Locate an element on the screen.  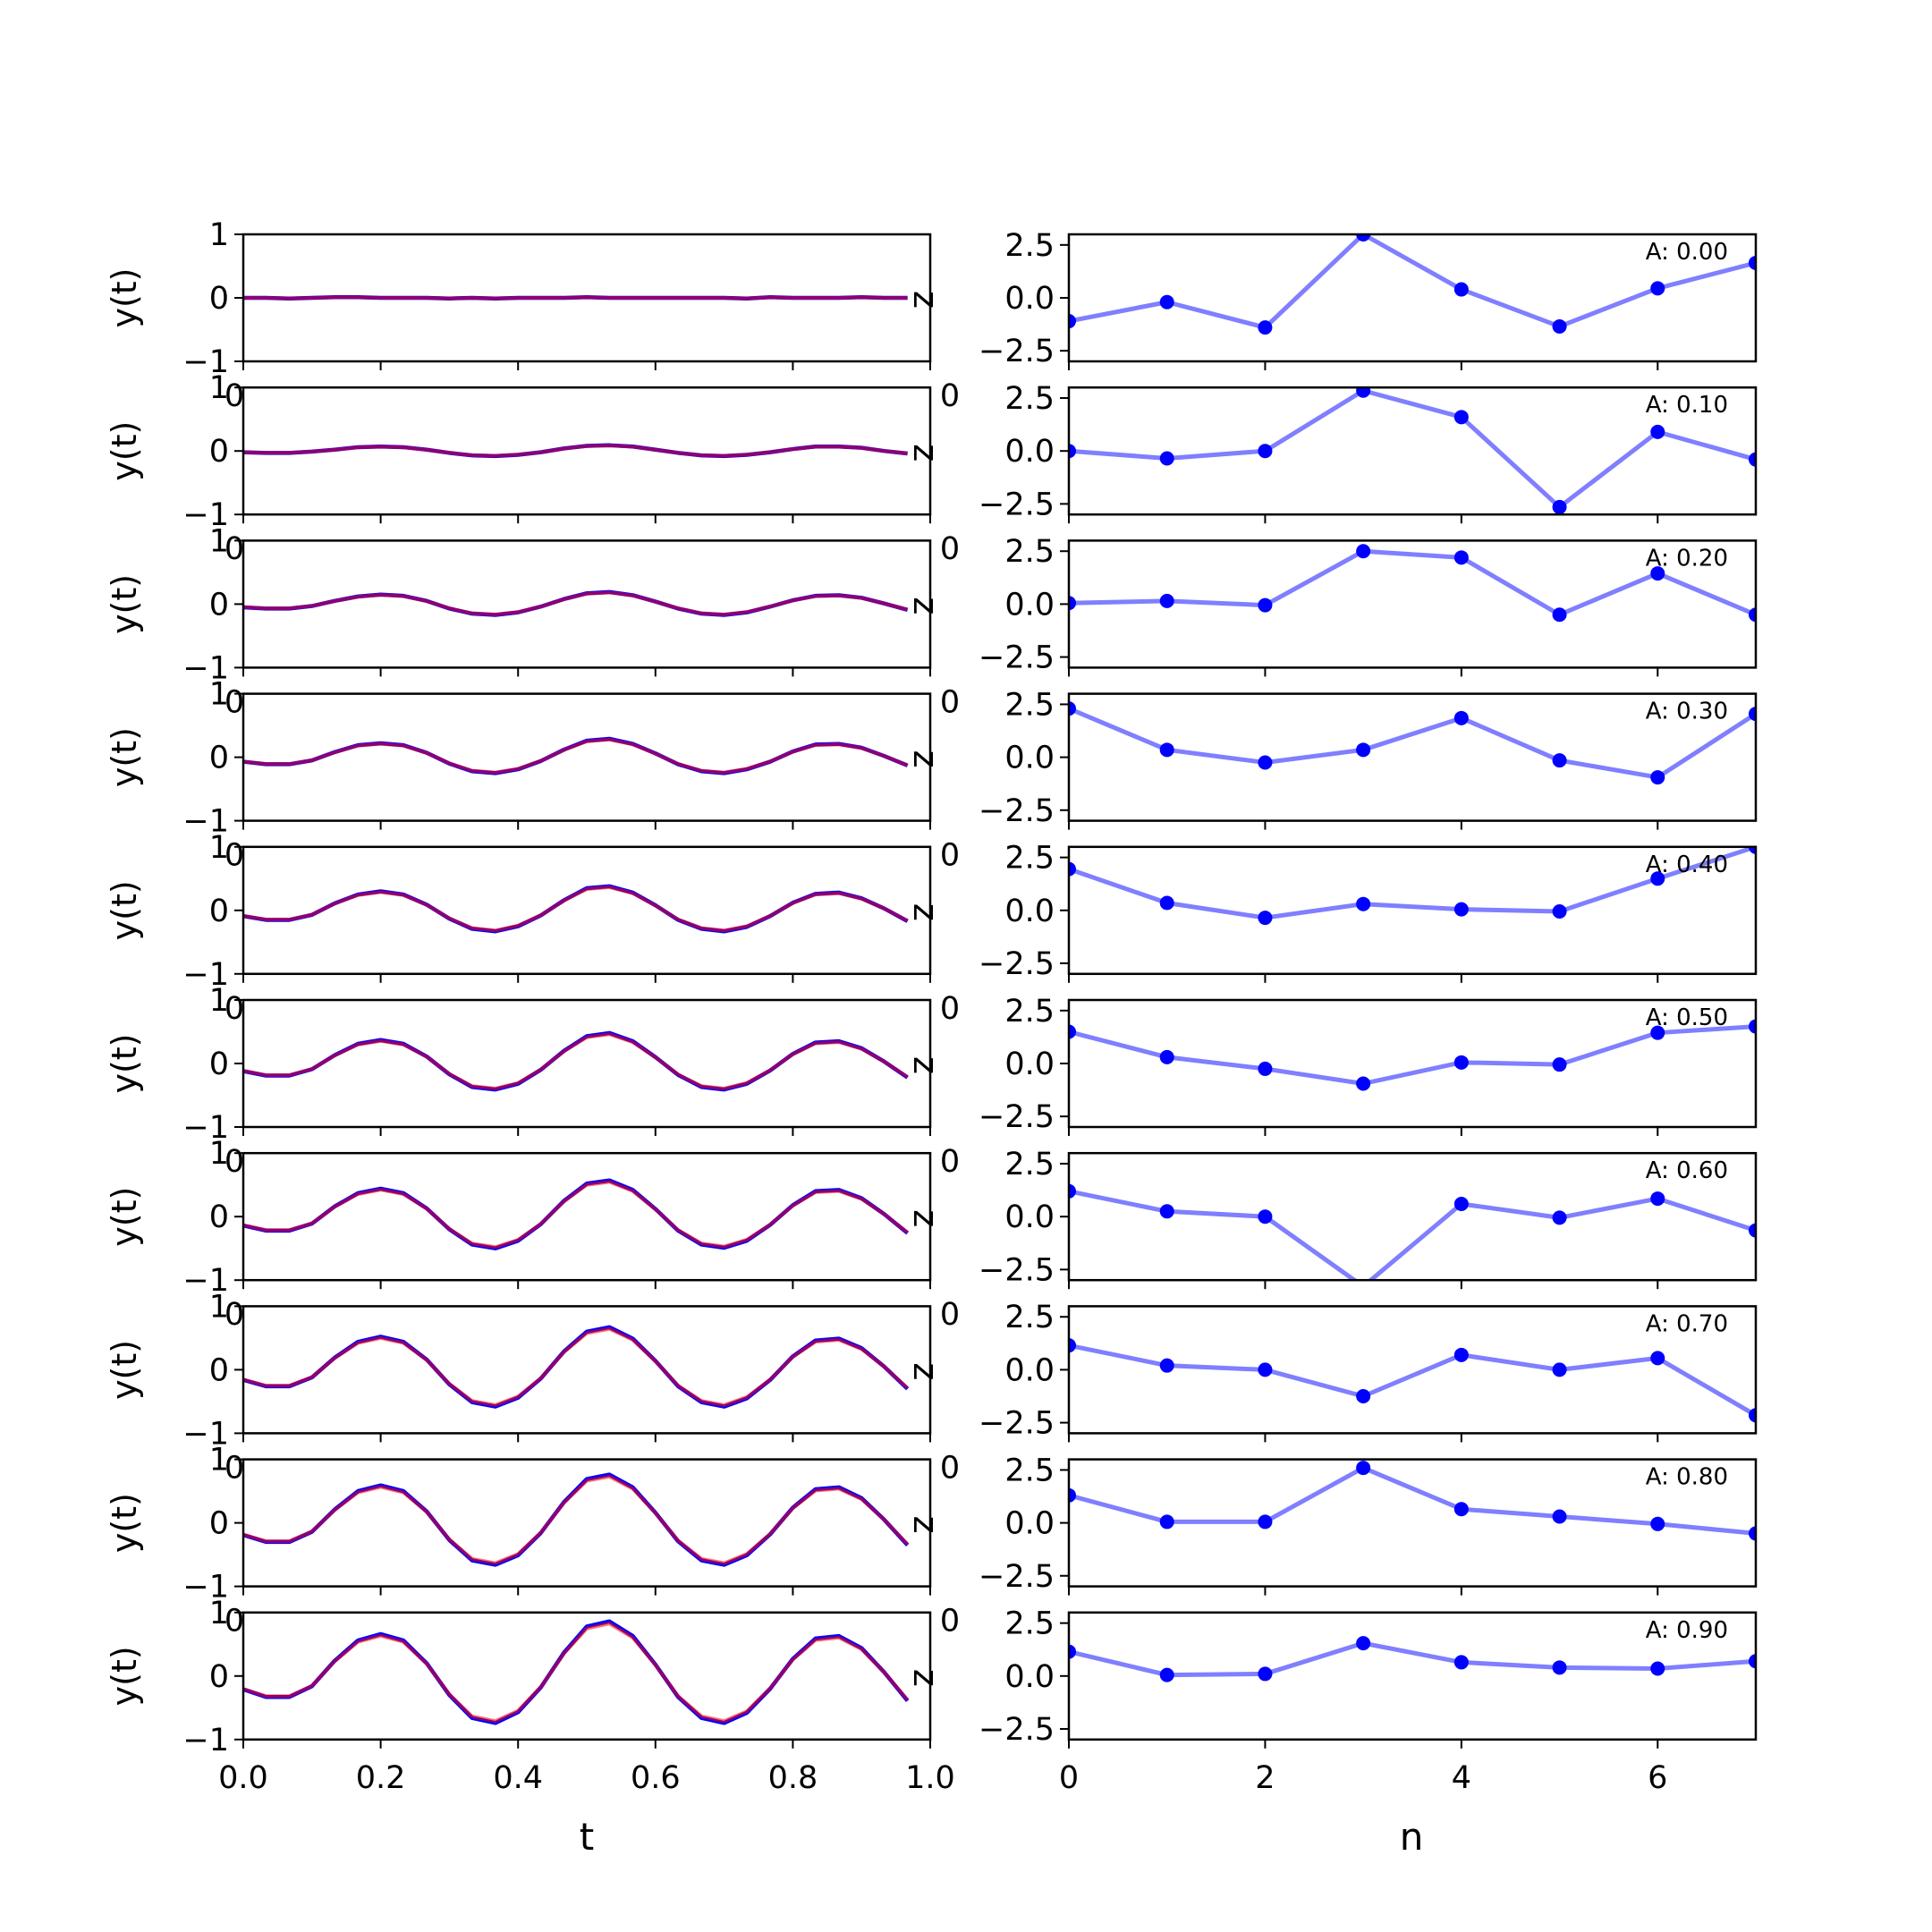
right-series is located at coordinates (1412, 1659).